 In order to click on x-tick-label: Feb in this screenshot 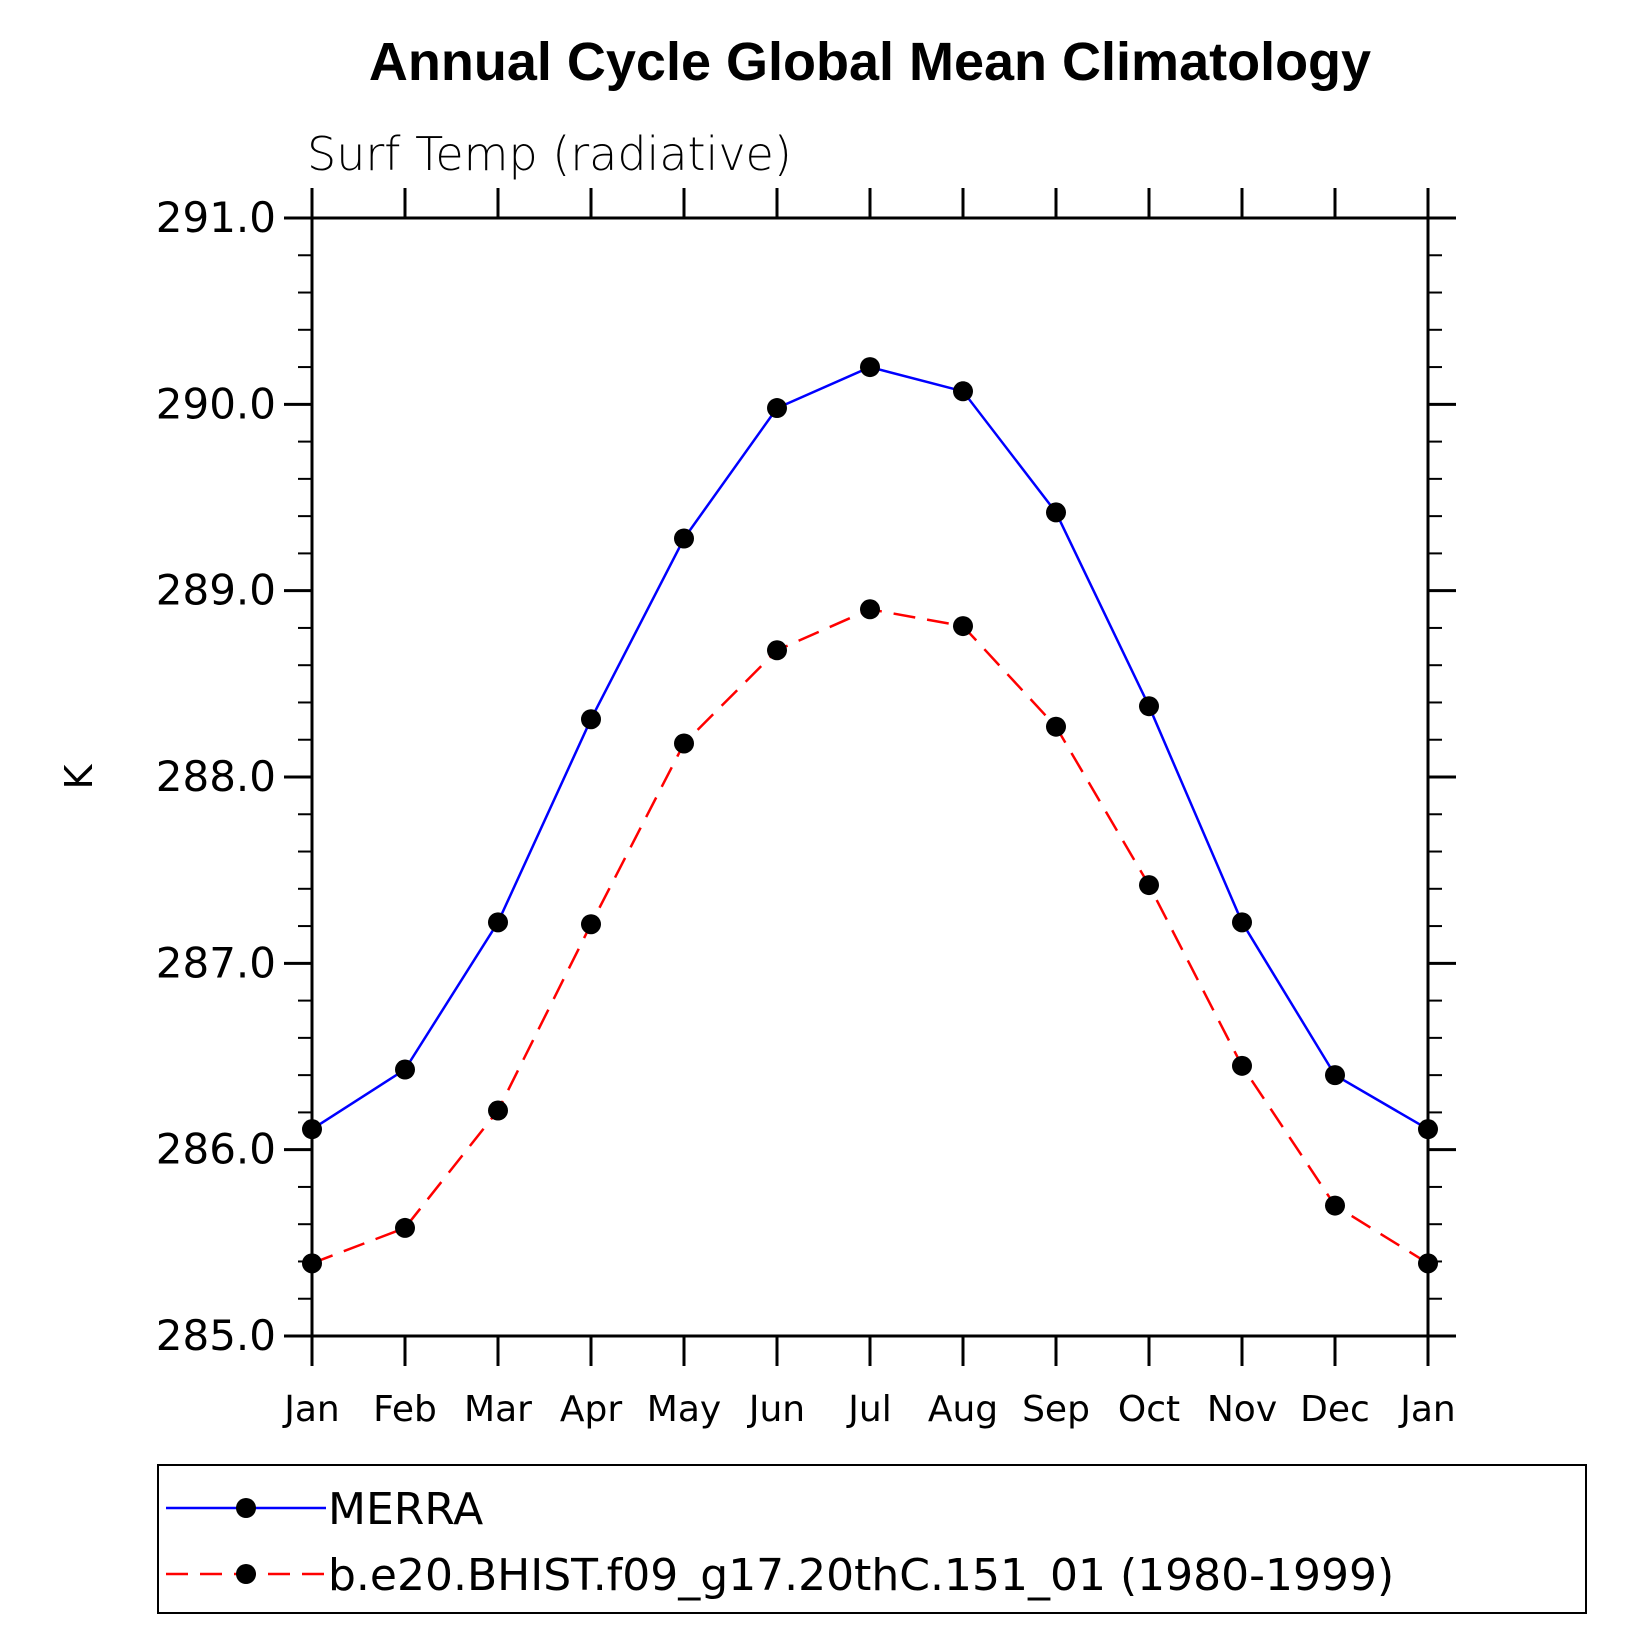, I will do `click(405, 1409)`.